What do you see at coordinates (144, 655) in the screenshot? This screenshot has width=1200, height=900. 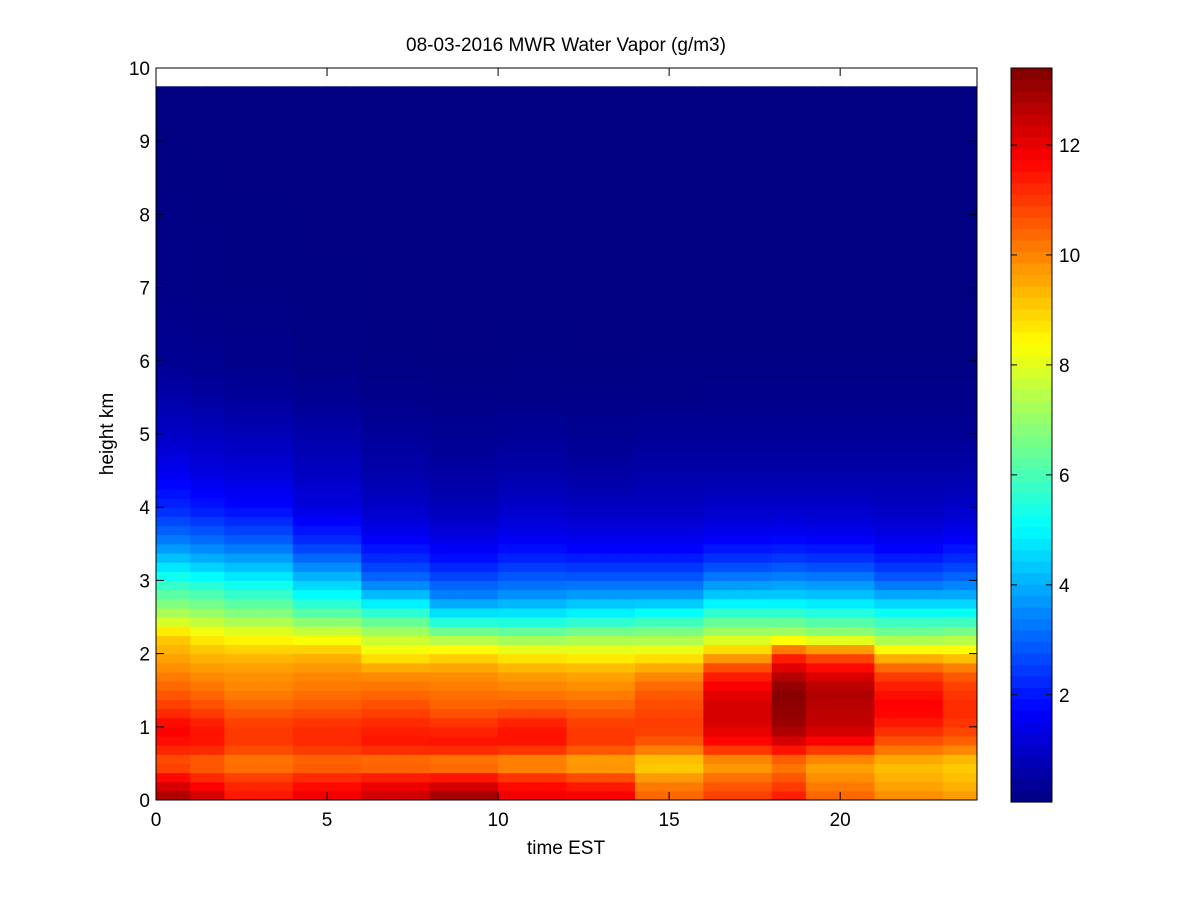 I see `y-tick-label: 2` at bounding box center [144, 655].